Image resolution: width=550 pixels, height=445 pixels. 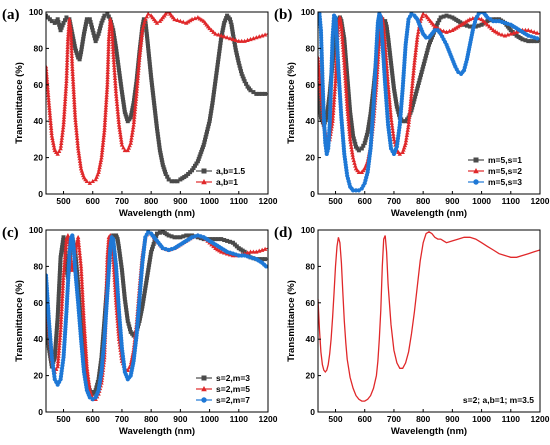 I want to click on legend-label: s=2,m=3, so click(x=233, y=378).